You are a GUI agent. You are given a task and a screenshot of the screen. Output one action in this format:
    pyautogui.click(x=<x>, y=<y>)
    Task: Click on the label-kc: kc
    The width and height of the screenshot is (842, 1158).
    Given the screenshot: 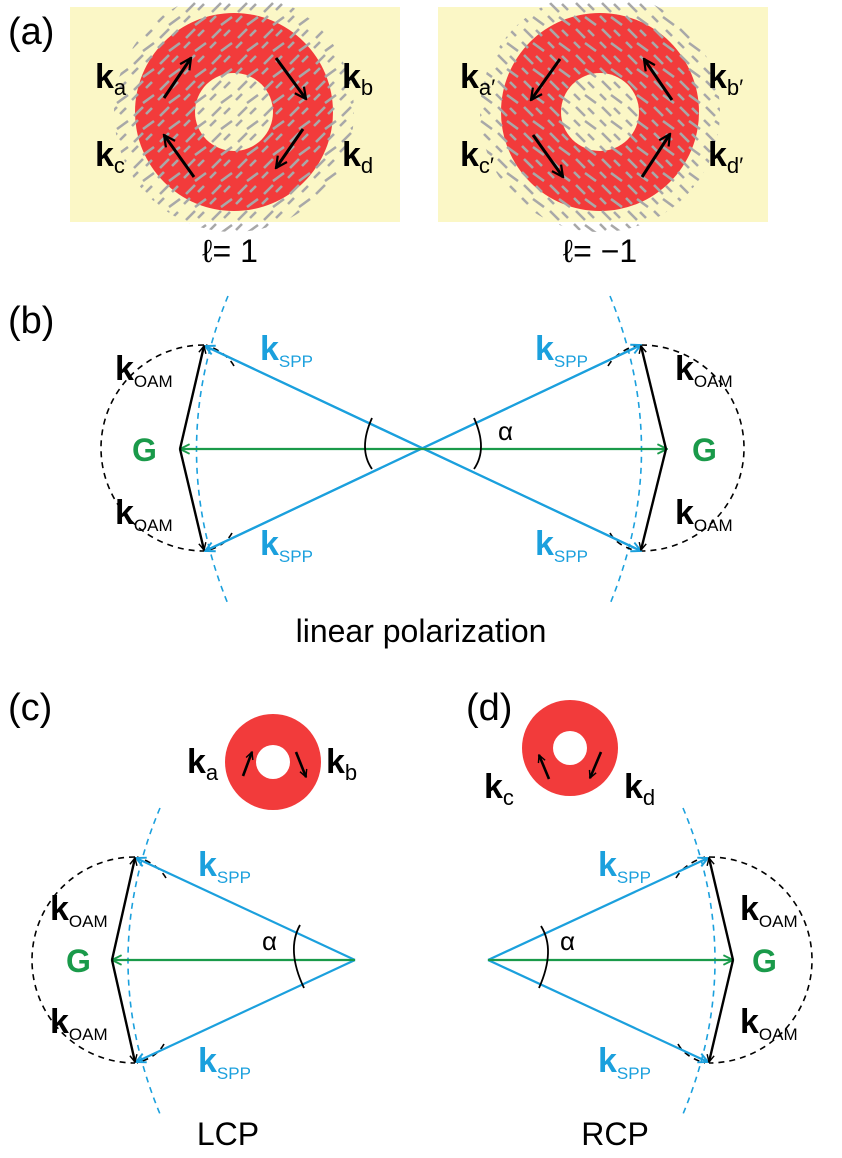 What is the action you would take?
    pyautogui.click(x=110, y=157)
    